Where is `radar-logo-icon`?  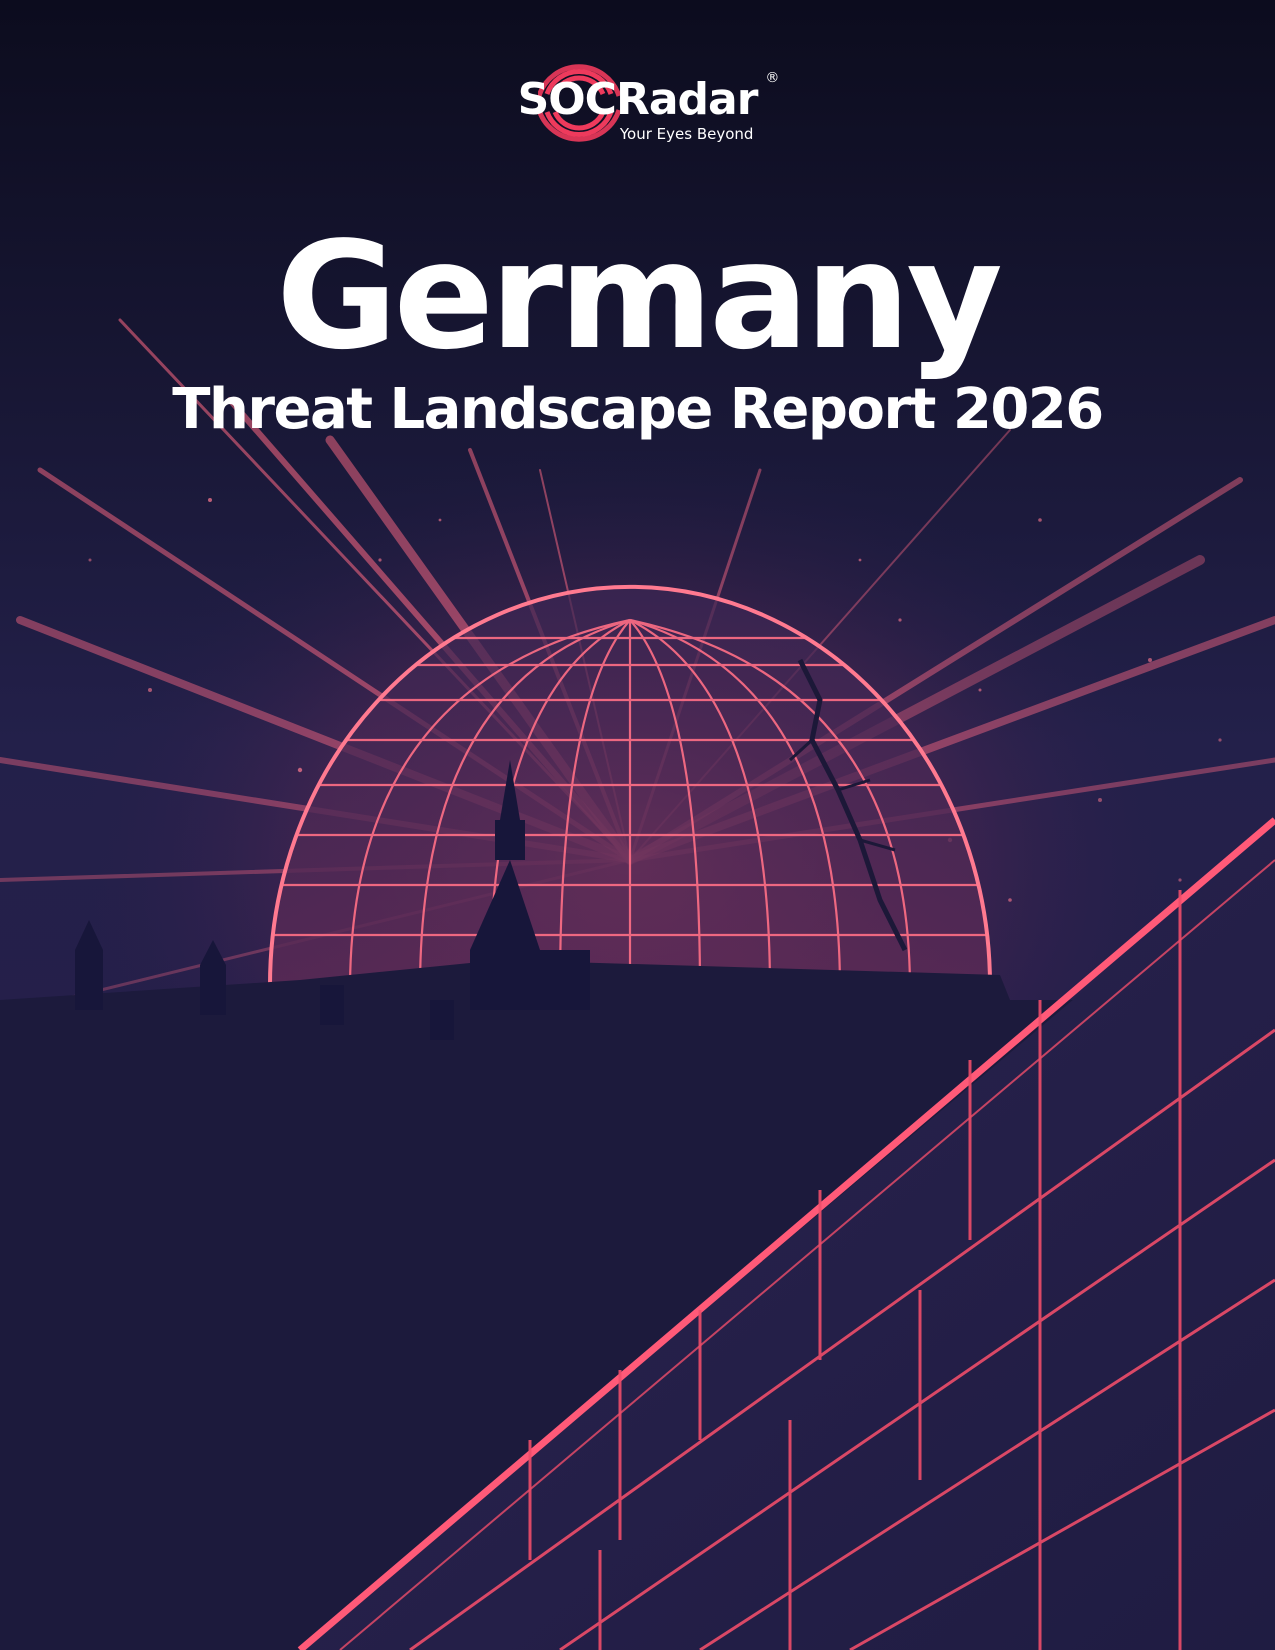 radar-logo-icon is located at coordinates (578, 103).